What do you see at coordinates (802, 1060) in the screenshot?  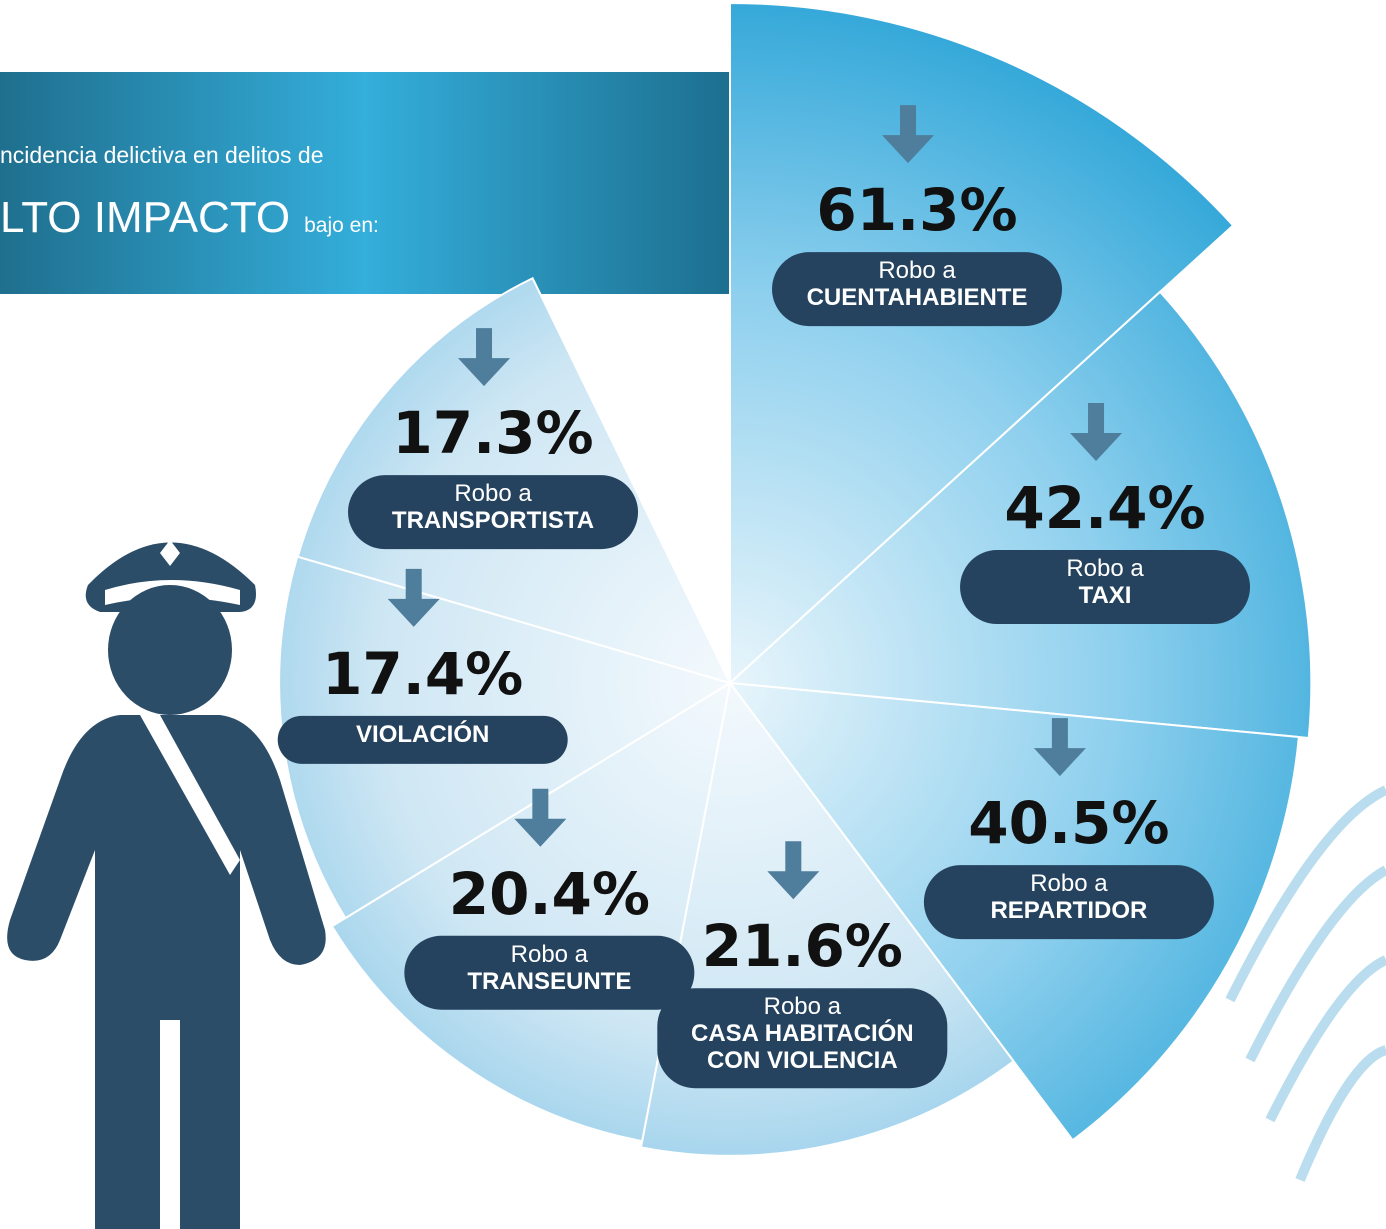 I see `category-label: CON VIOLENCIA` at bounding box center [802, 1060].